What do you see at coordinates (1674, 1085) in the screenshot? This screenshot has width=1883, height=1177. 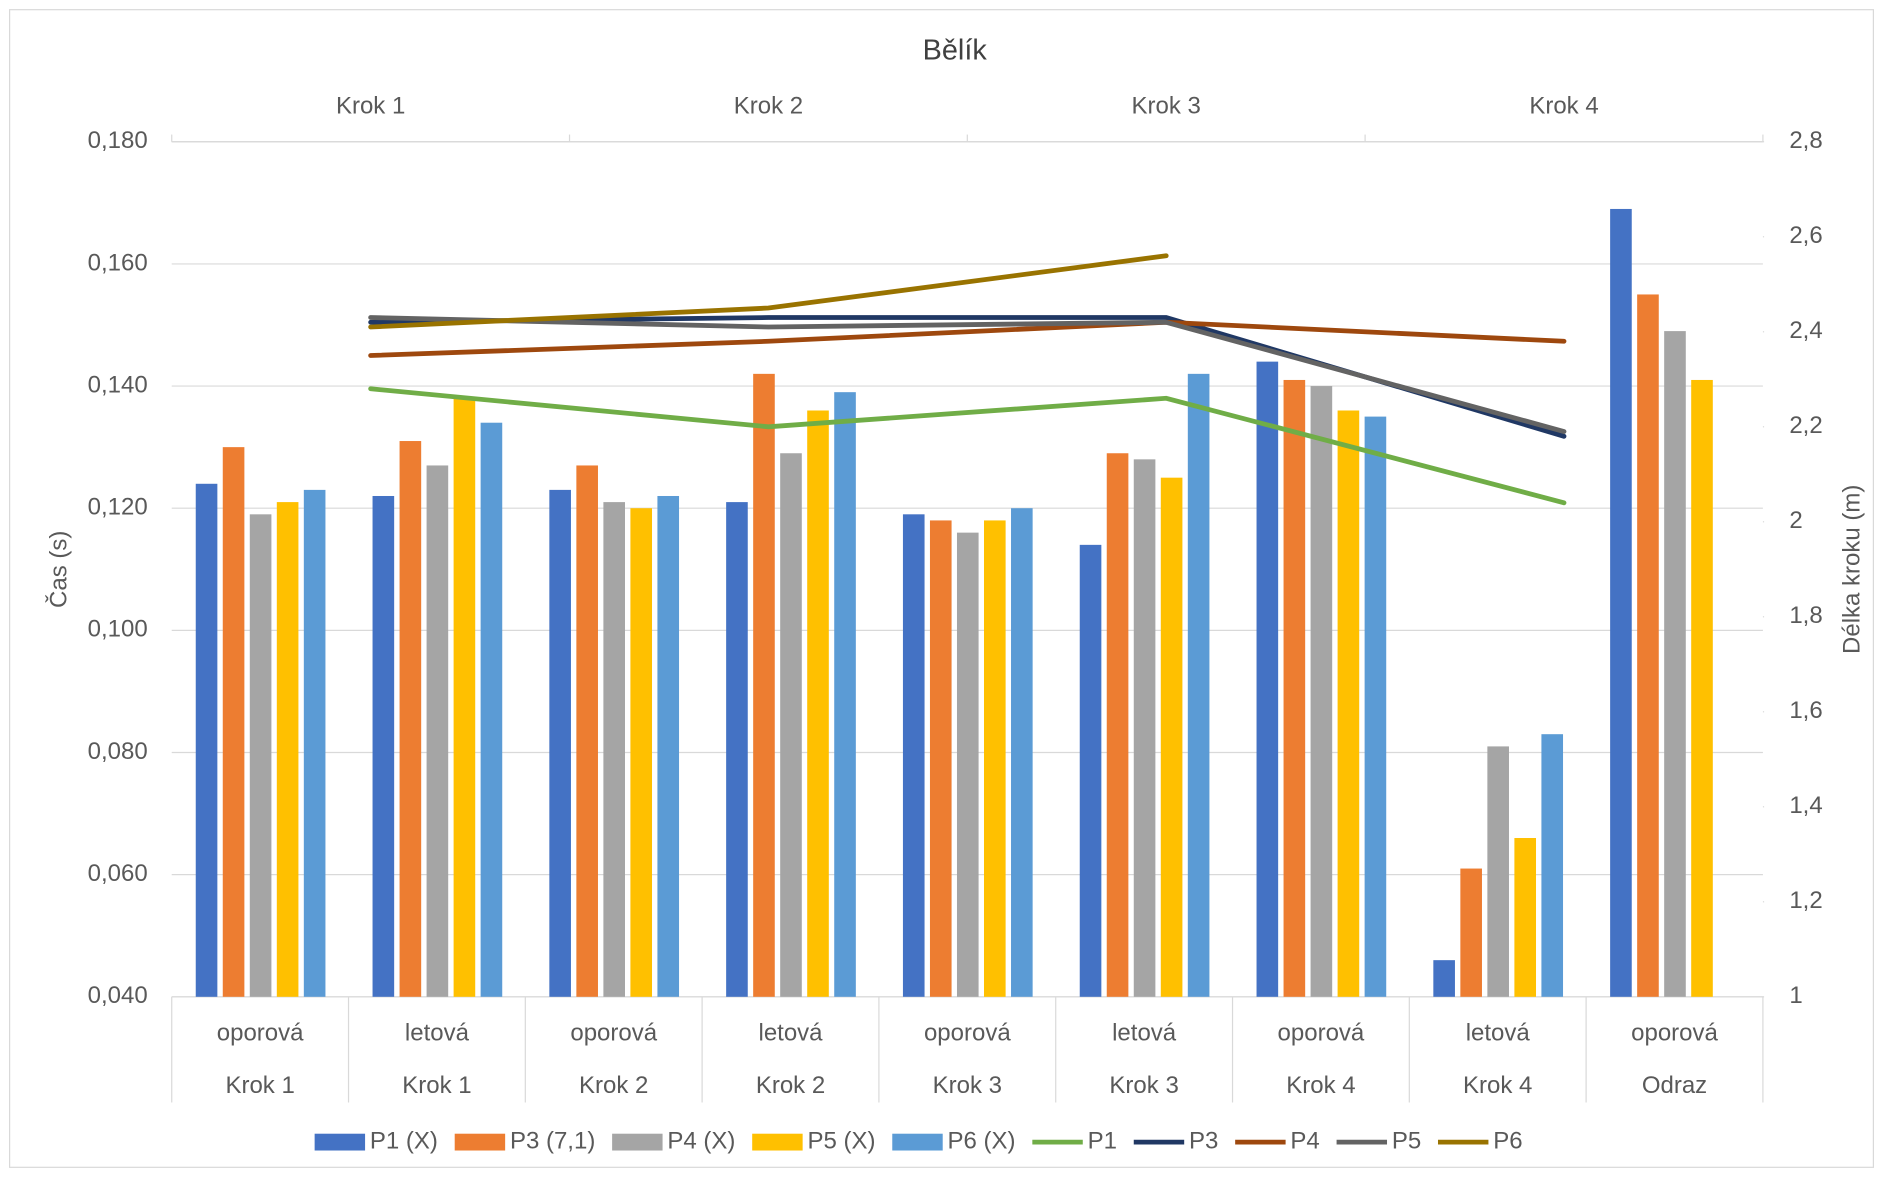 I see `x-group-label: Odraz` at bounding box center [1674, 1085].